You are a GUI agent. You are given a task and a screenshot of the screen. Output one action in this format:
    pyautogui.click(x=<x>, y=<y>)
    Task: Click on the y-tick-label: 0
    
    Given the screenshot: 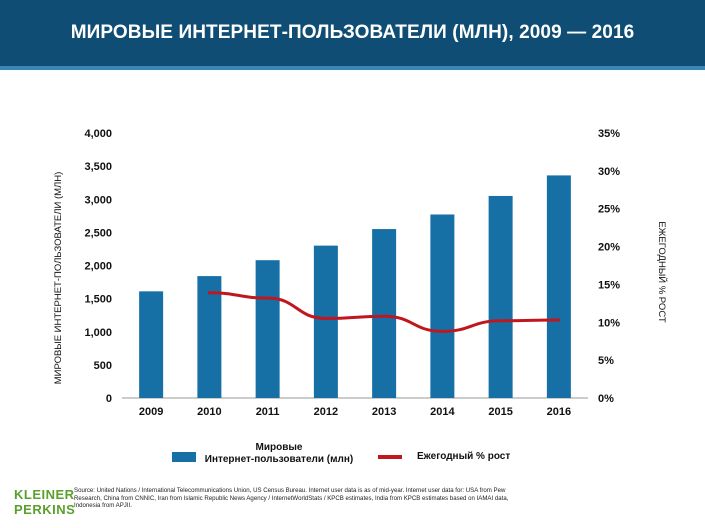 What is the action you would take?
    pyautogui.click(x=109, y=399)
    